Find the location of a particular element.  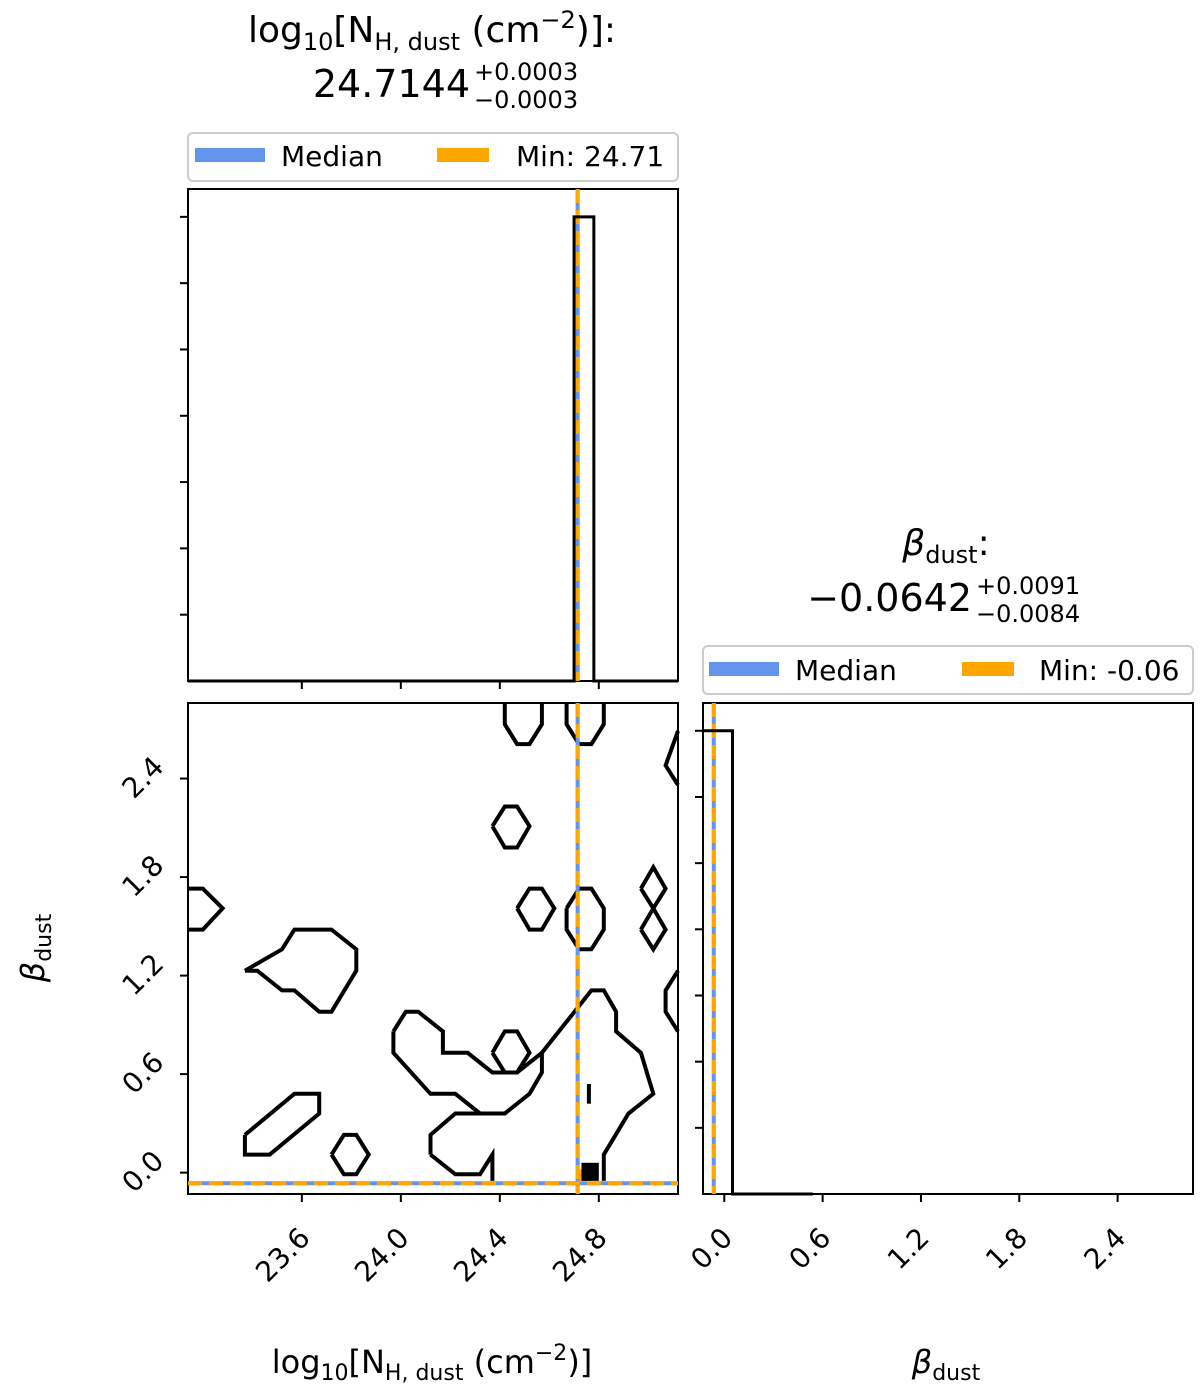

contour-block is located at coordinates (590, 1171).